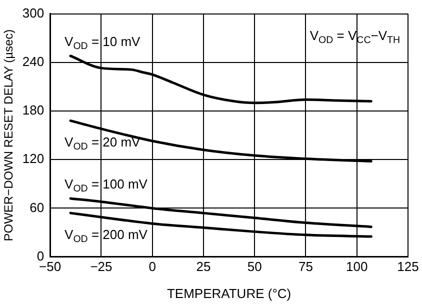 The width and height of the screenshot is (422, 308). Describe the element at coordinates (101, 266) in the screenshot. I see `x-tick-label: −25` at that location.